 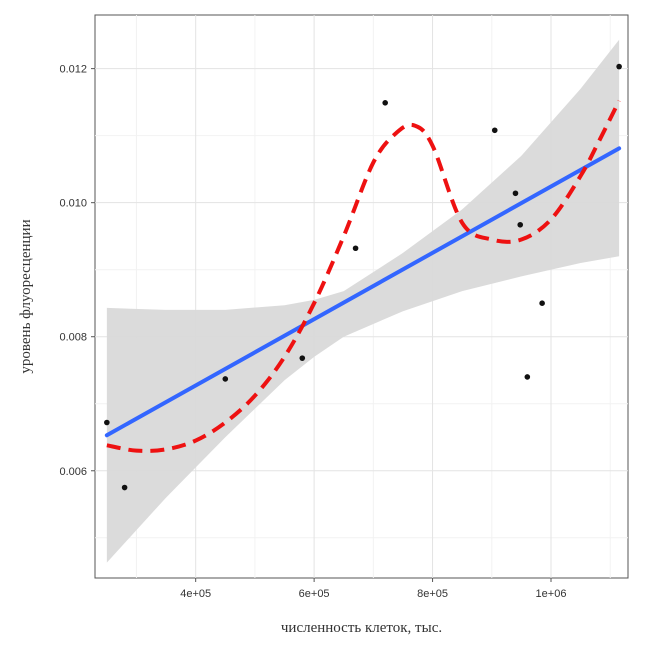 I want to click on x-axis-title: численность клеток, тыс., so click(x=361, y=628).